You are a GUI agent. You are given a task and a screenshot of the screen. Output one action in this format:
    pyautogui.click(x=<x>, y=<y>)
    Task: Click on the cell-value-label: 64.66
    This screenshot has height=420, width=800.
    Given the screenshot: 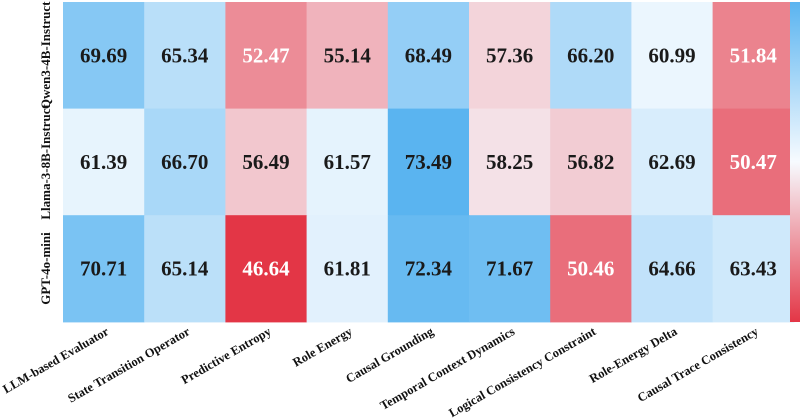 What is the action you would take?
    pyautogui.click(x=671, y=269)
    